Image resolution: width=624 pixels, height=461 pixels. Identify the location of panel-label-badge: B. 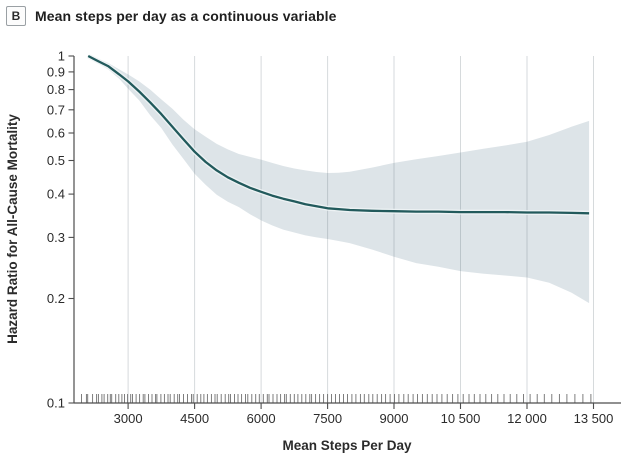
(16, 16).